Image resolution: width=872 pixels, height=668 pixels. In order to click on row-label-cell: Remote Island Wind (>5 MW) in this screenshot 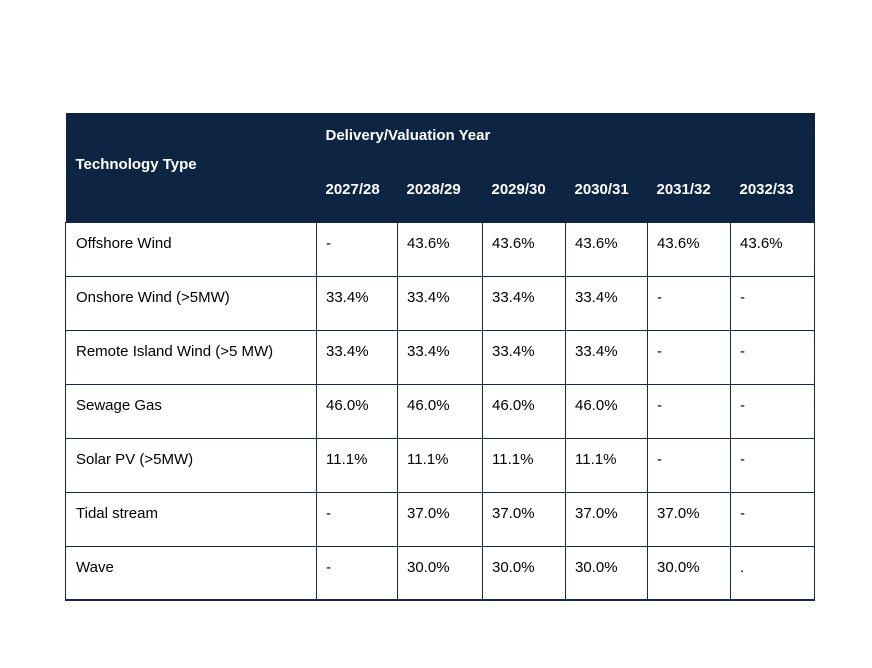, I will do `click(191, 357)`.